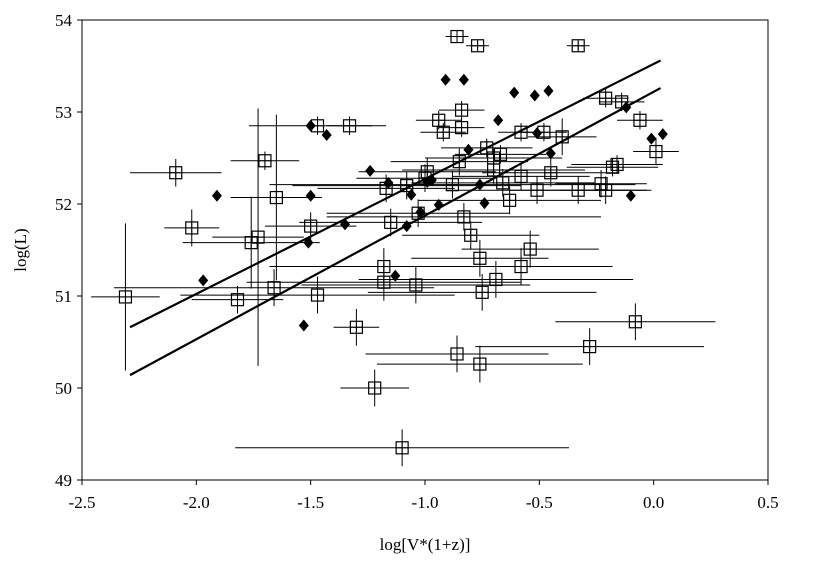  I want to click on x-axis-label: log[V*(1+z)], so click(425, 544).